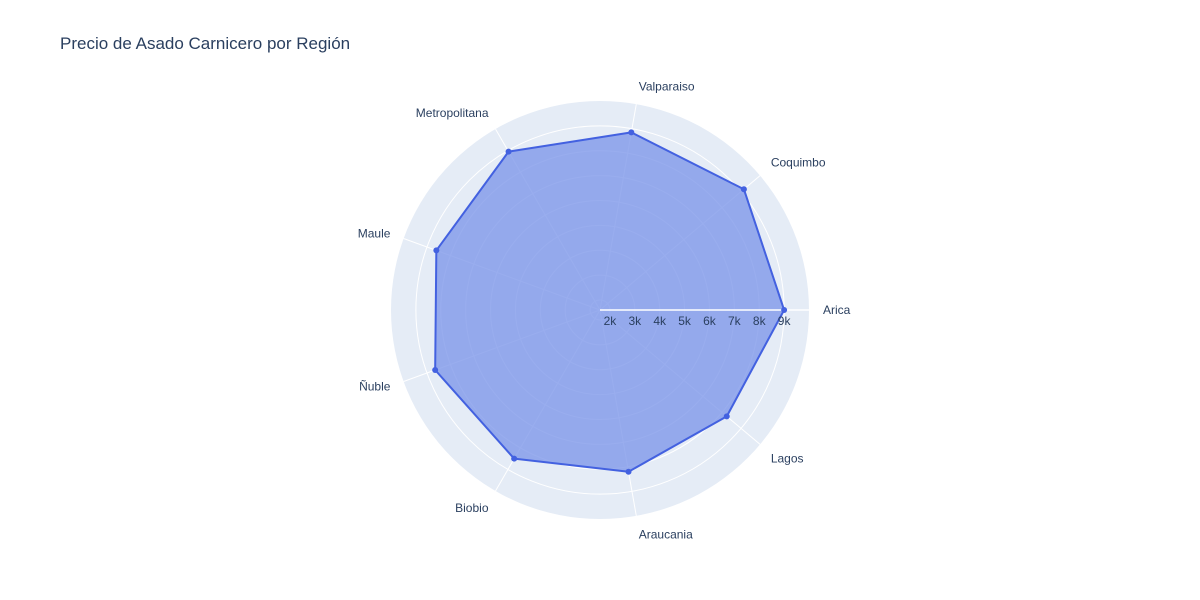  I want to click on angular-tick-label: Arica, so click(837, 310).